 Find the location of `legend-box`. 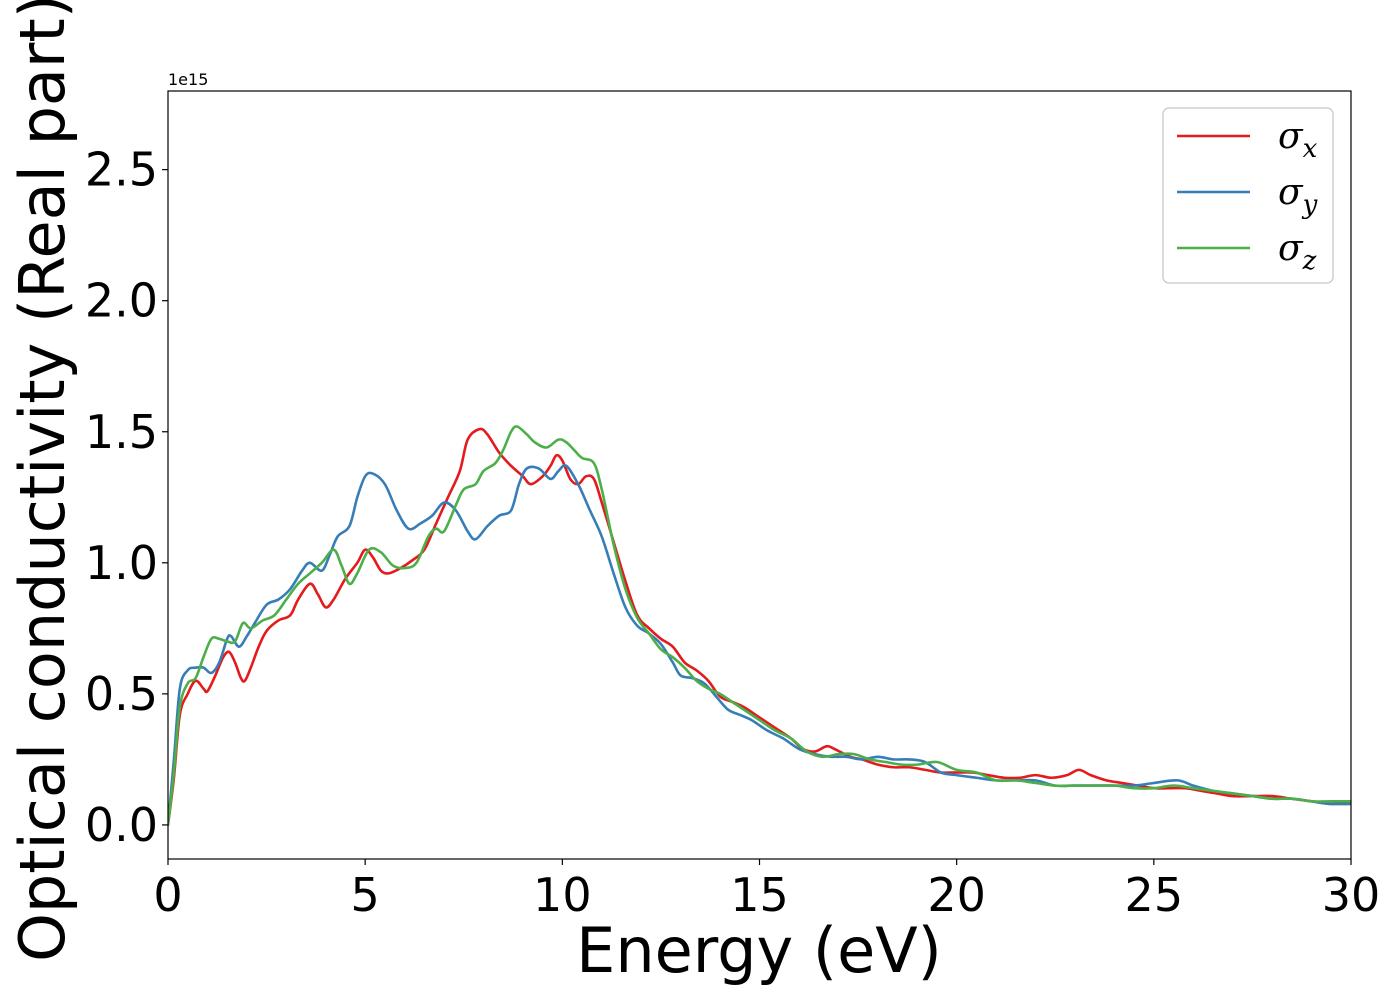

legend-box is located at coordinates (1248, 195).